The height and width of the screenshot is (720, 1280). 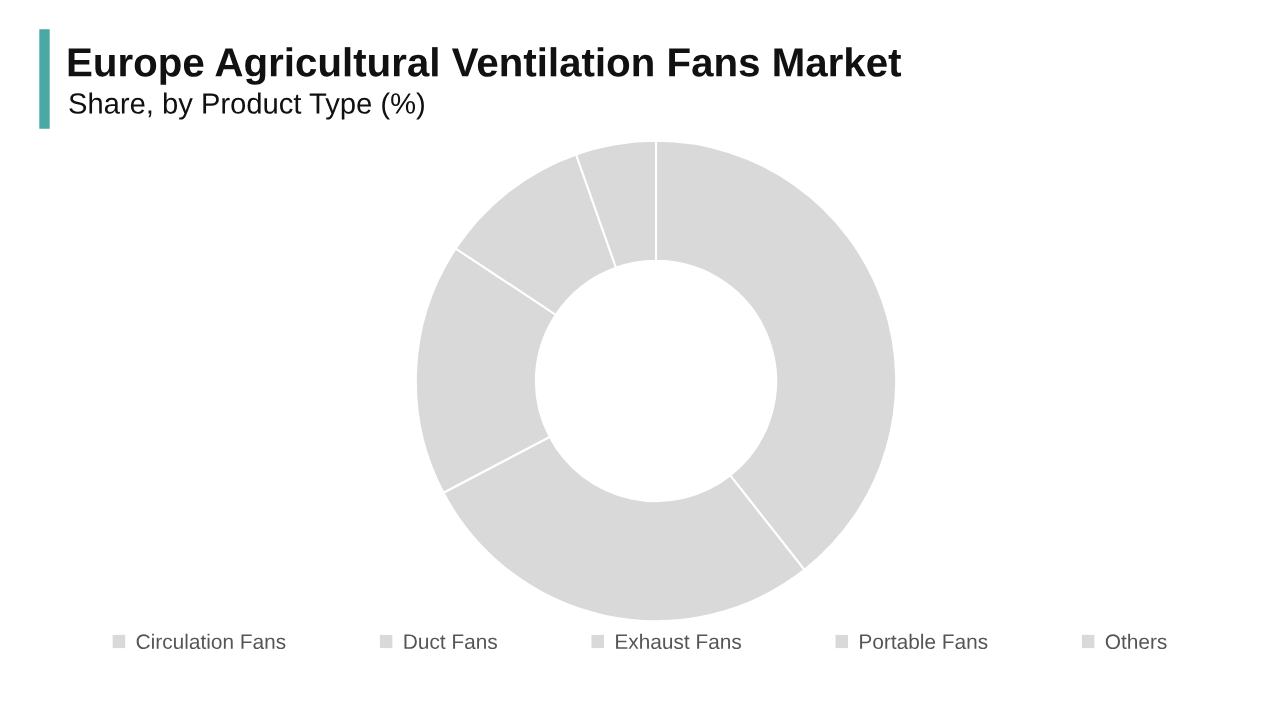 What do you see at coordinates (485, 66) in the screenshot?
I see `chart-title: Europe Agricultural Ventilation Fans Market` at bounding box center [485, 66].